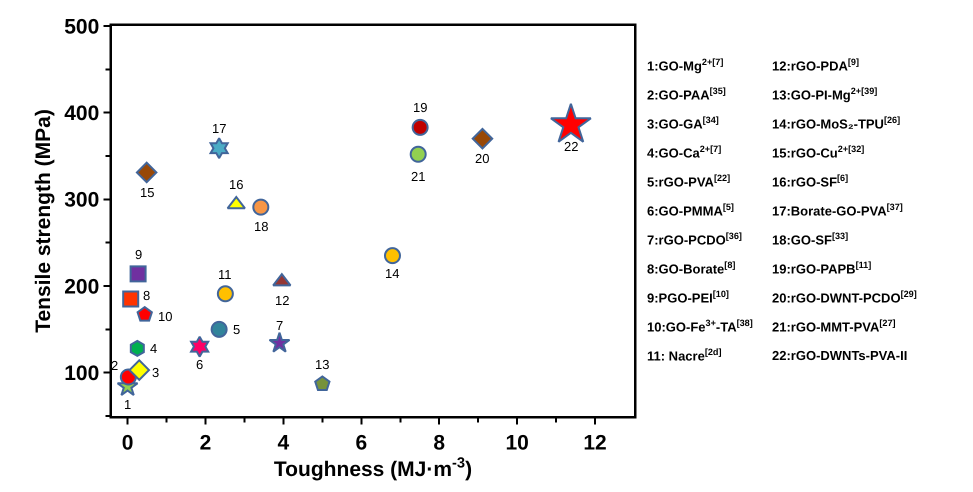 The width and height of the screenshot is (973, 492). Describe the element at coordinates (322, 364) in the screenshot. I see `series-label: 13` at that location.